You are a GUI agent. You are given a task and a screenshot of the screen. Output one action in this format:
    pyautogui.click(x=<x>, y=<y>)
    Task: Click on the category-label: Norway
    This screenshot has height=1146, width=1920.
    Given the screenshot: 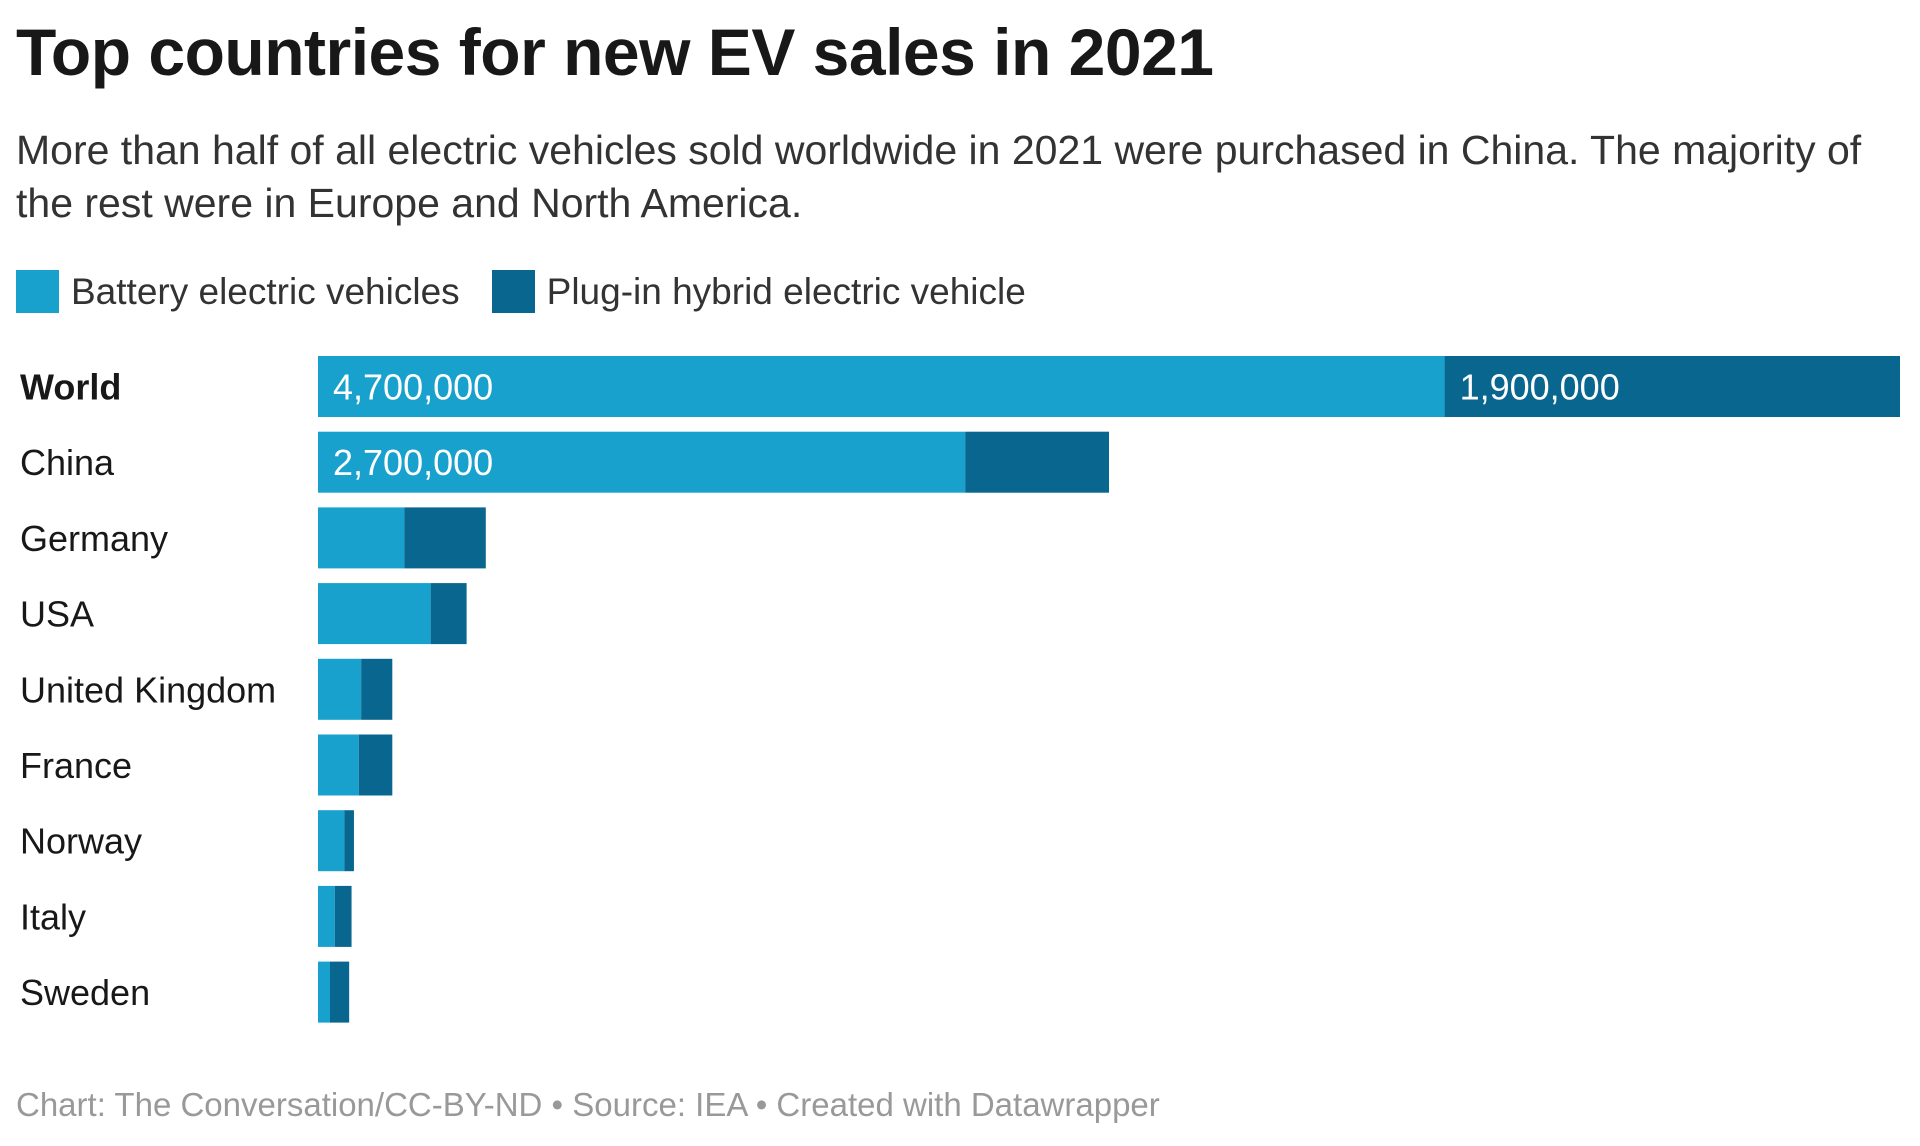 What is the action you would take?
    pyautogui.click(x=81, y=841)
    